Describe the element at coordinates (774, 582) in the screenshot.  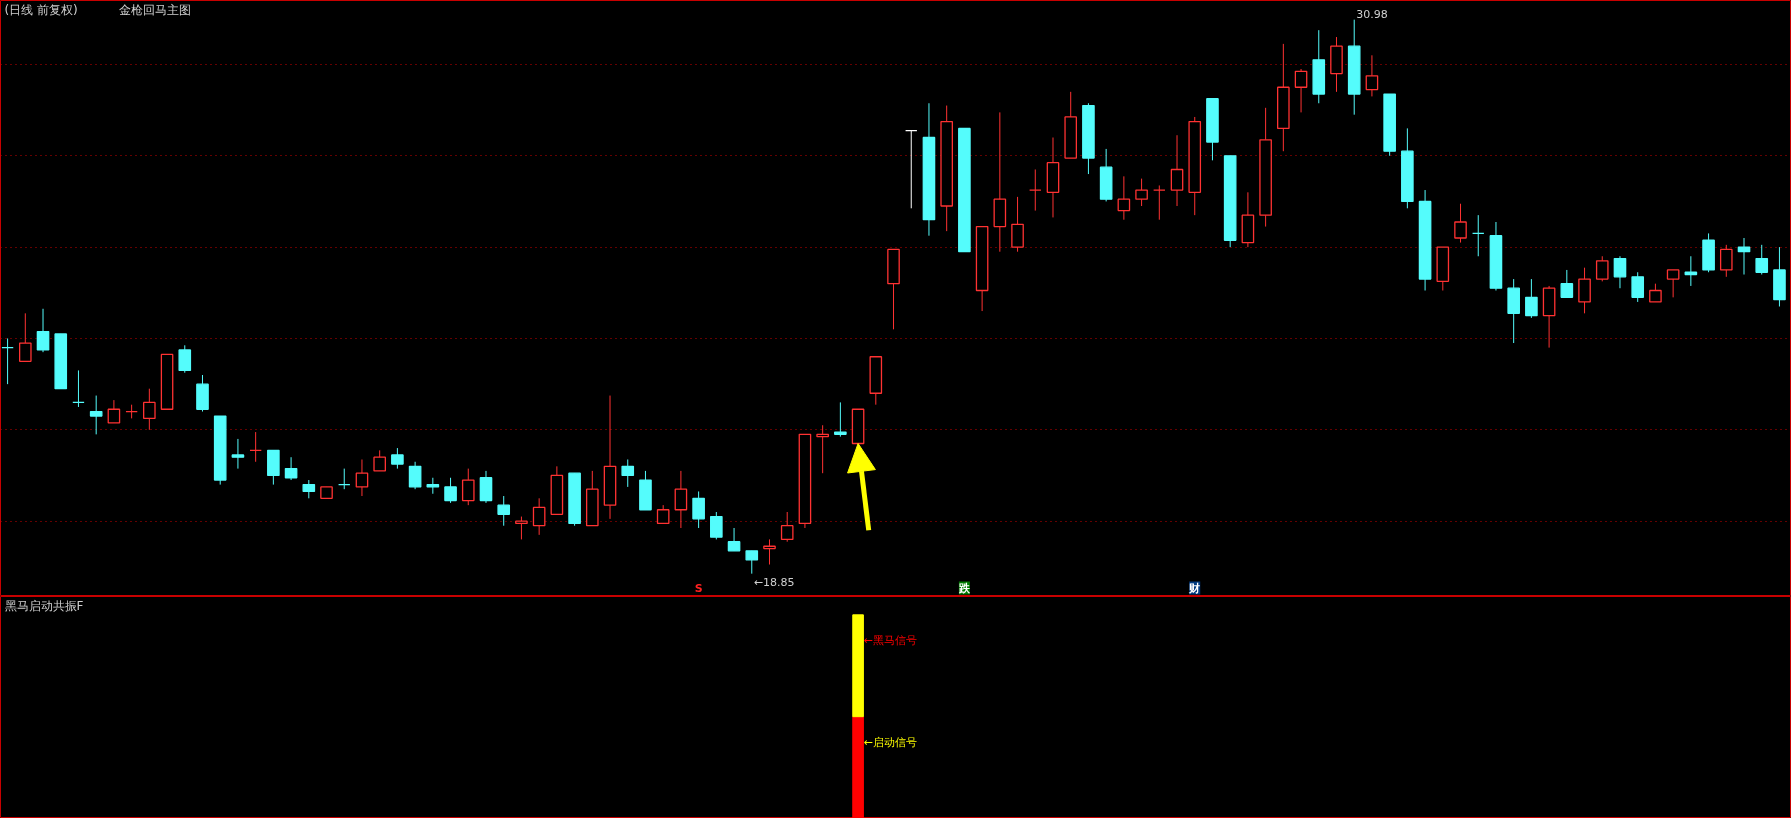
I see `annotation: ←18.85` at that location.